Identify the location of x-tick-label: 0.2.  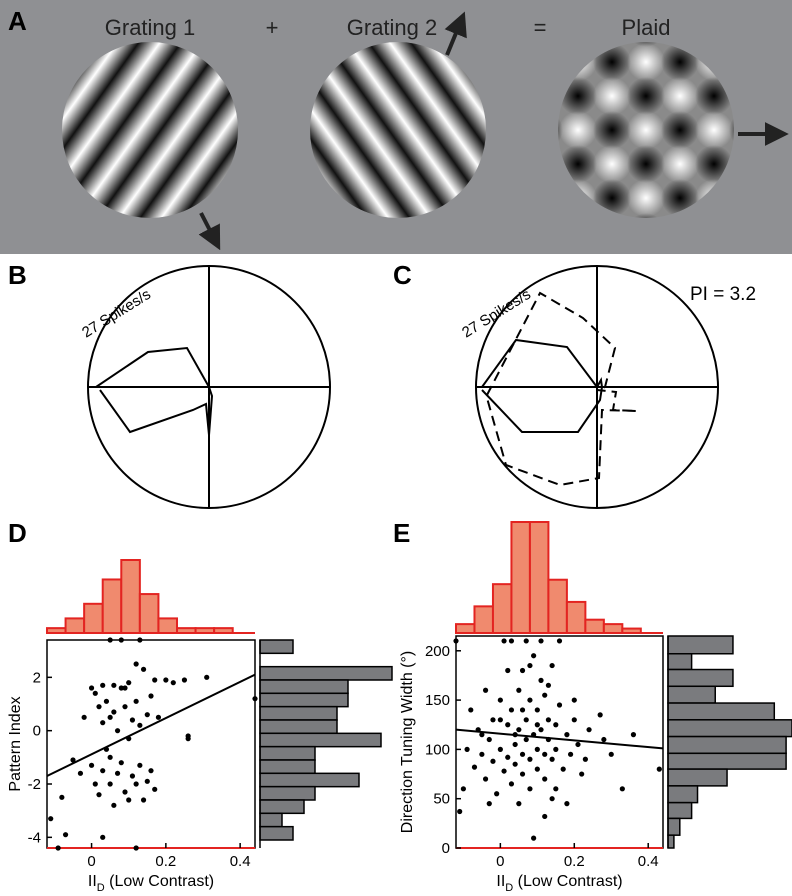
(574, 861).